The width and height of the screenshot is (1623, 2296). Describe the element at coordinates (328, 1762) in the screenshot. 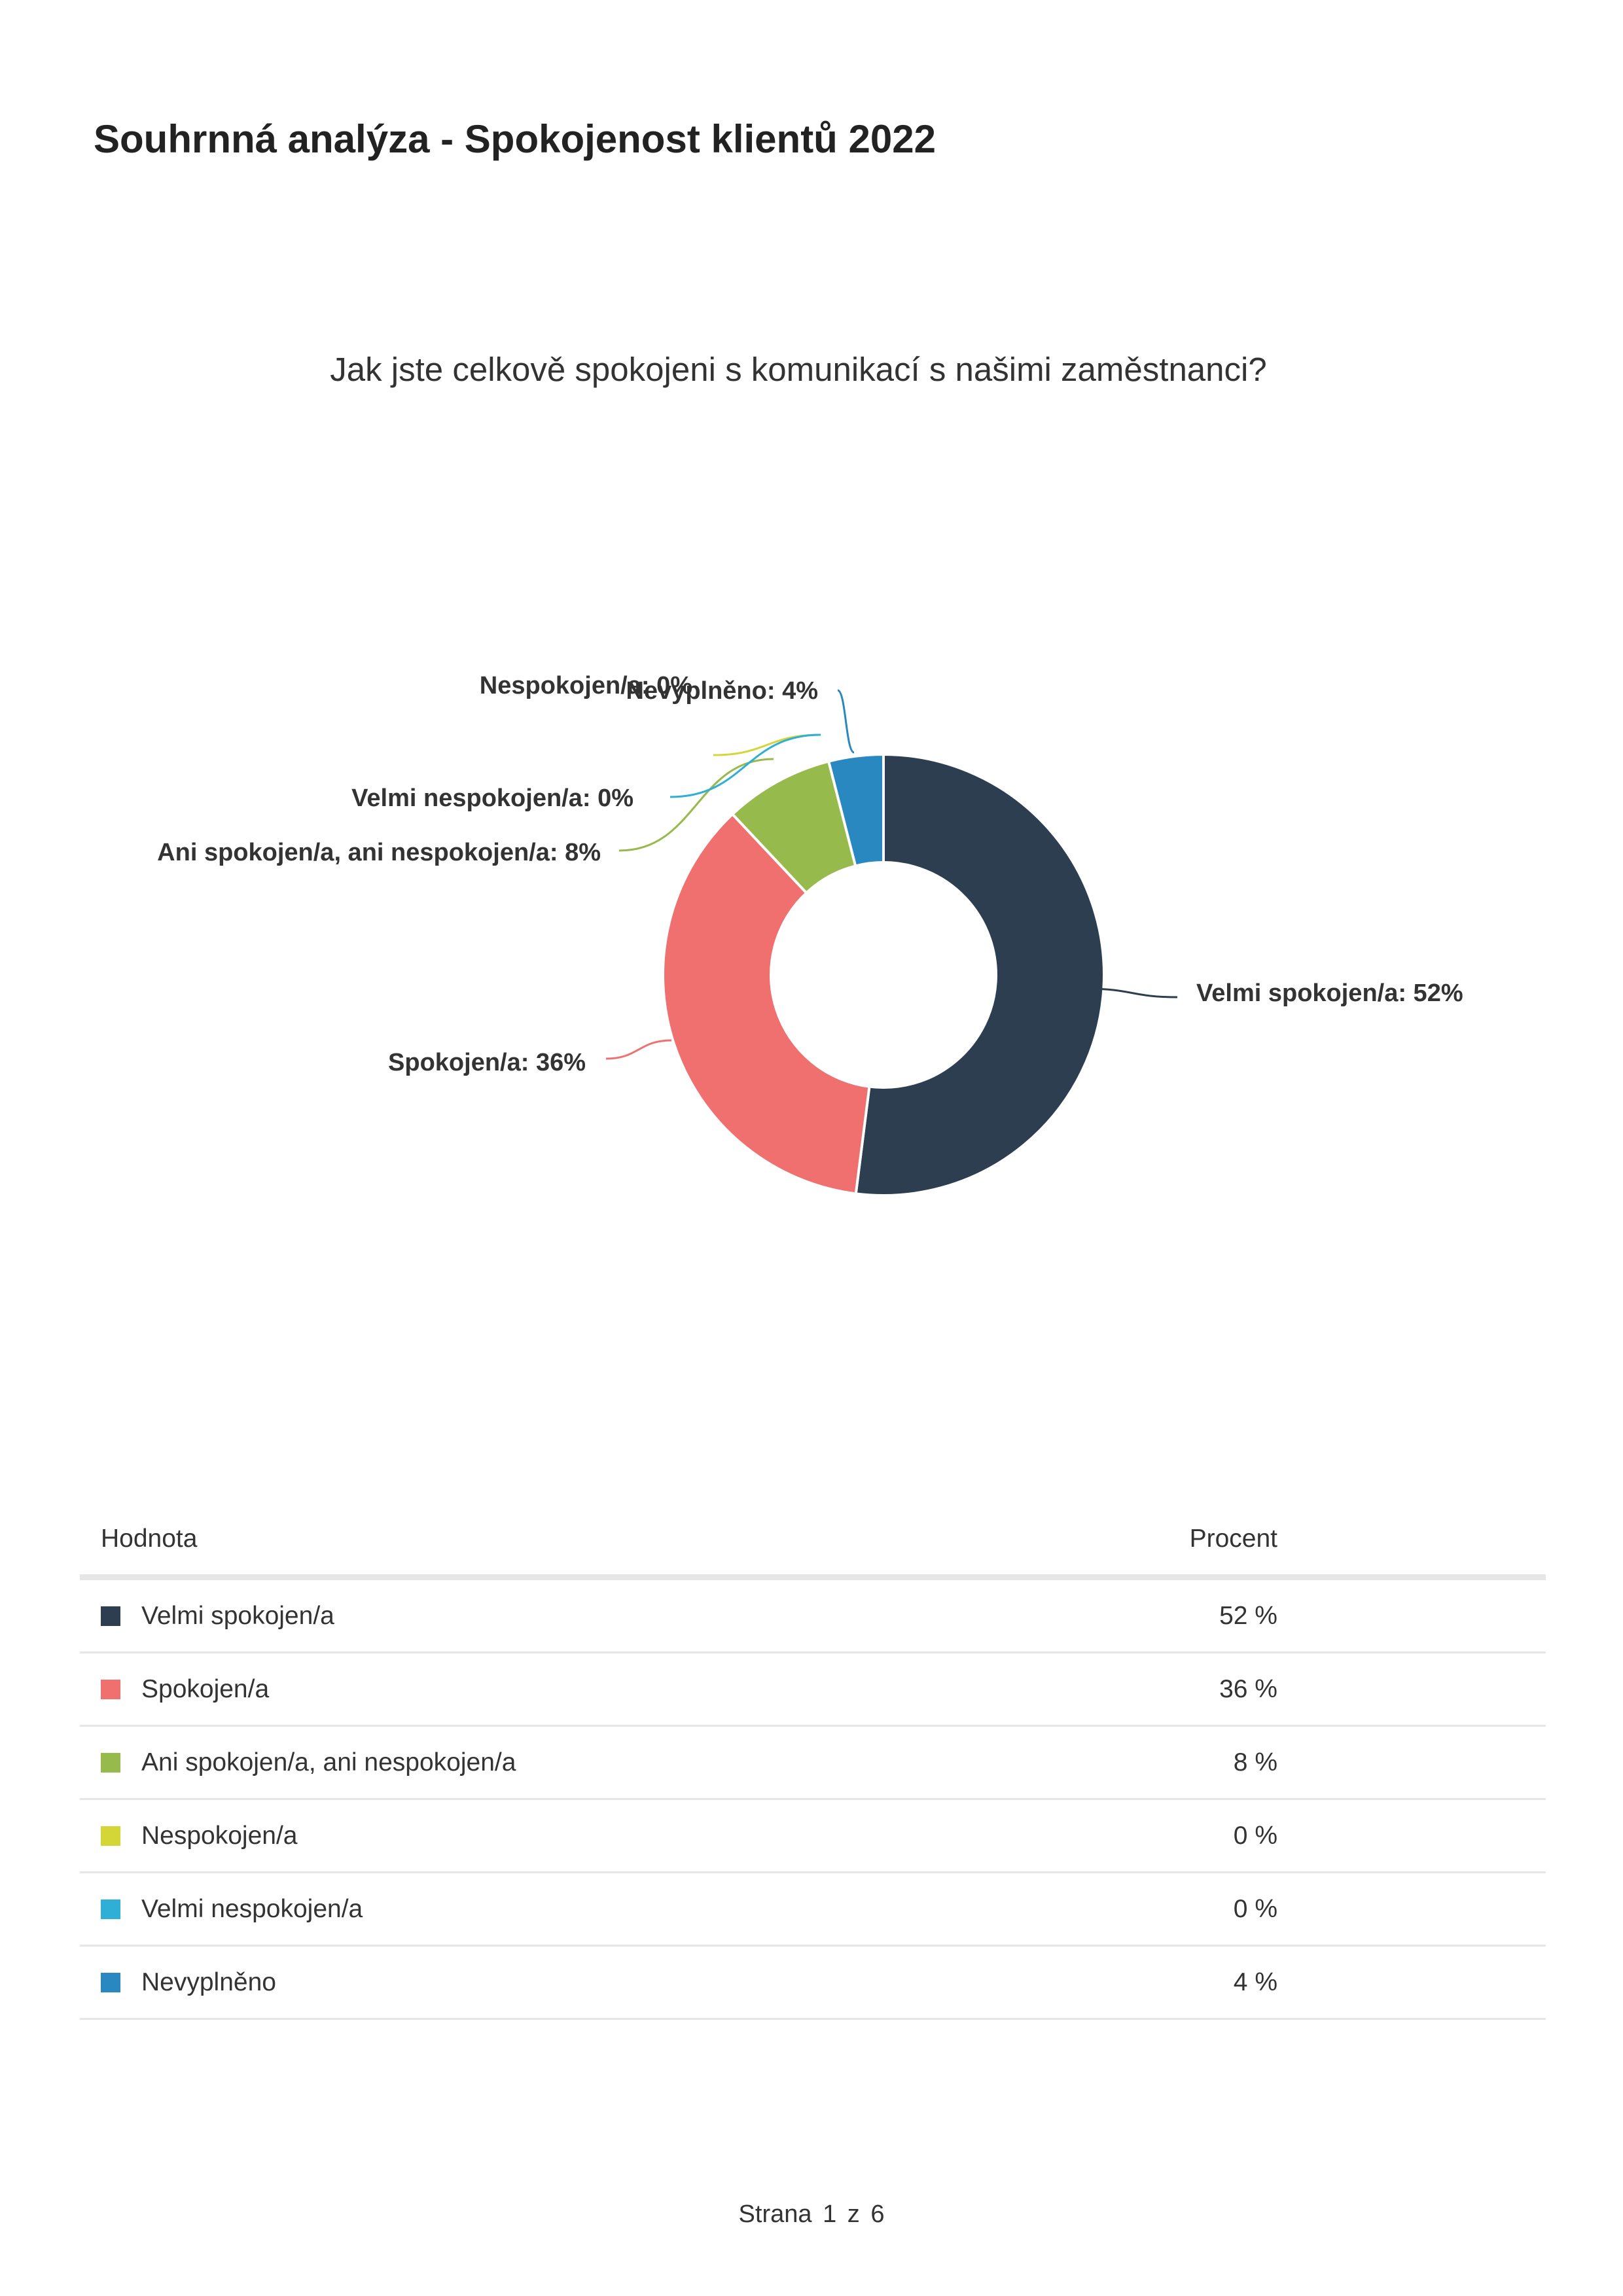

I see `row-label: Ani spokojen/a, ani nespokojen/a` at that location.